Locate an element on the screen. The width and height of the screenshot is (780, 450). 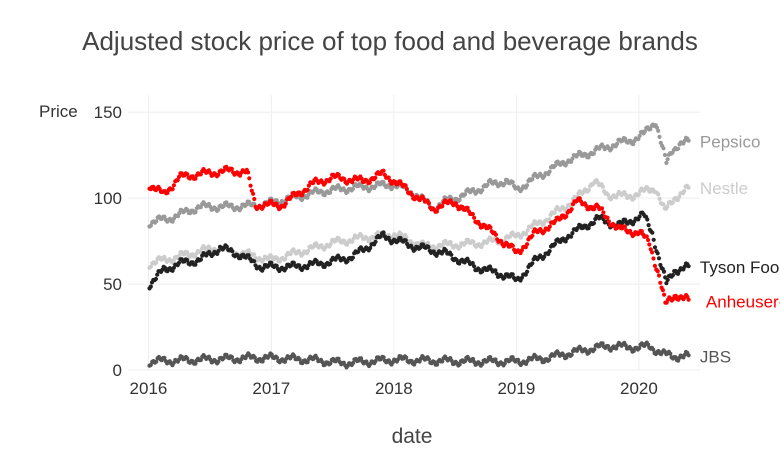
y-tick-label: 0 is located at coordinates (117, 370).